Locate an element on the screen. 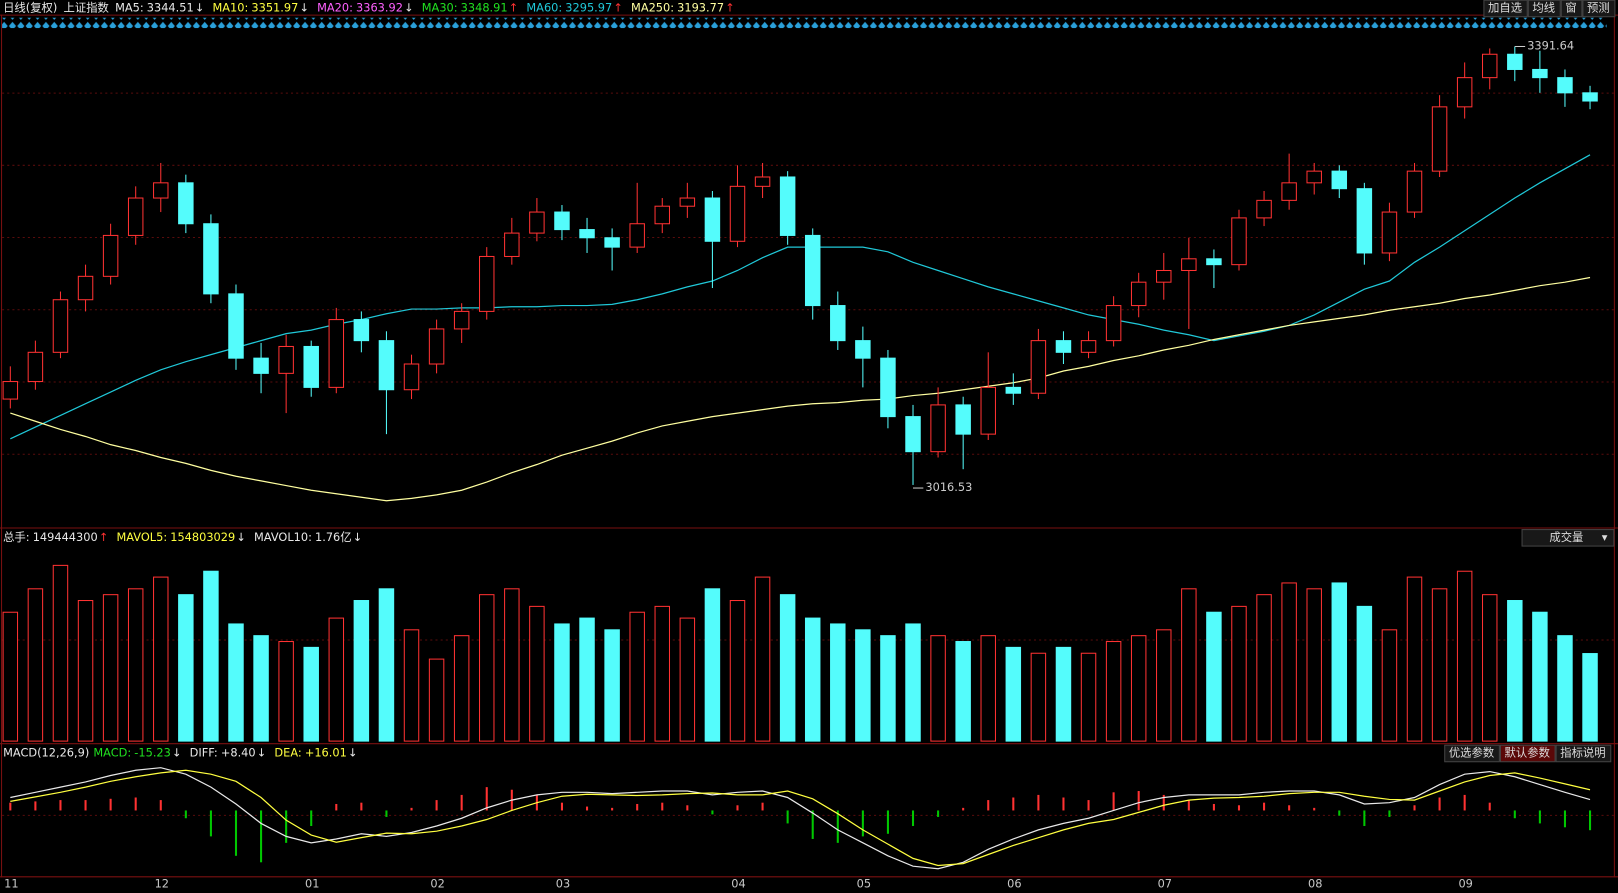  x-tick-label: 04 is located at coordinates (738, 884).